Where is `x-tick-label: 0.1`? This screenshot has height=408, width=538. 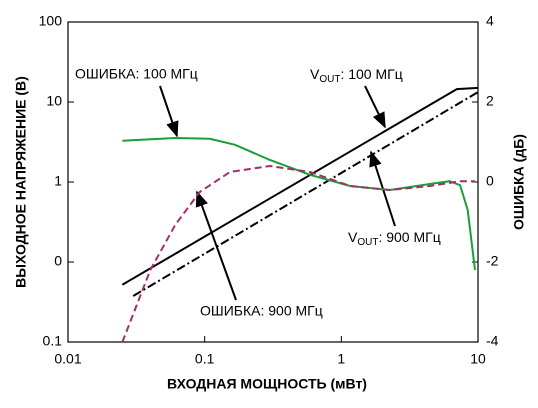 x-tick-label: 0.1 is located at coordinates (205, 359).